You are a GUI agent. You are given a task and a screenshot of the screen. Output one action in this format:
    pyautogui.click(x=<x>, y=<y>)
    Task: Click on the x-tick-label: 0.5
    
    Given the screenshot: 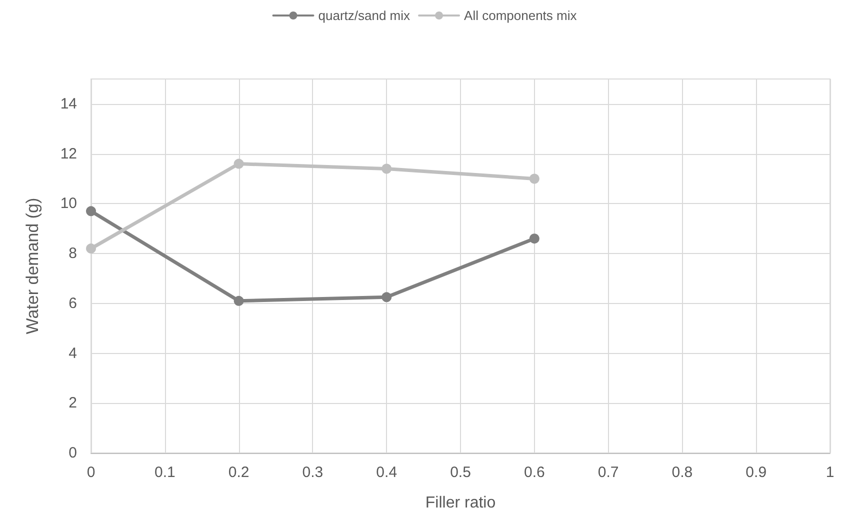 What is the action you would take?
    pyautogui.click(x=460, y=472)
    